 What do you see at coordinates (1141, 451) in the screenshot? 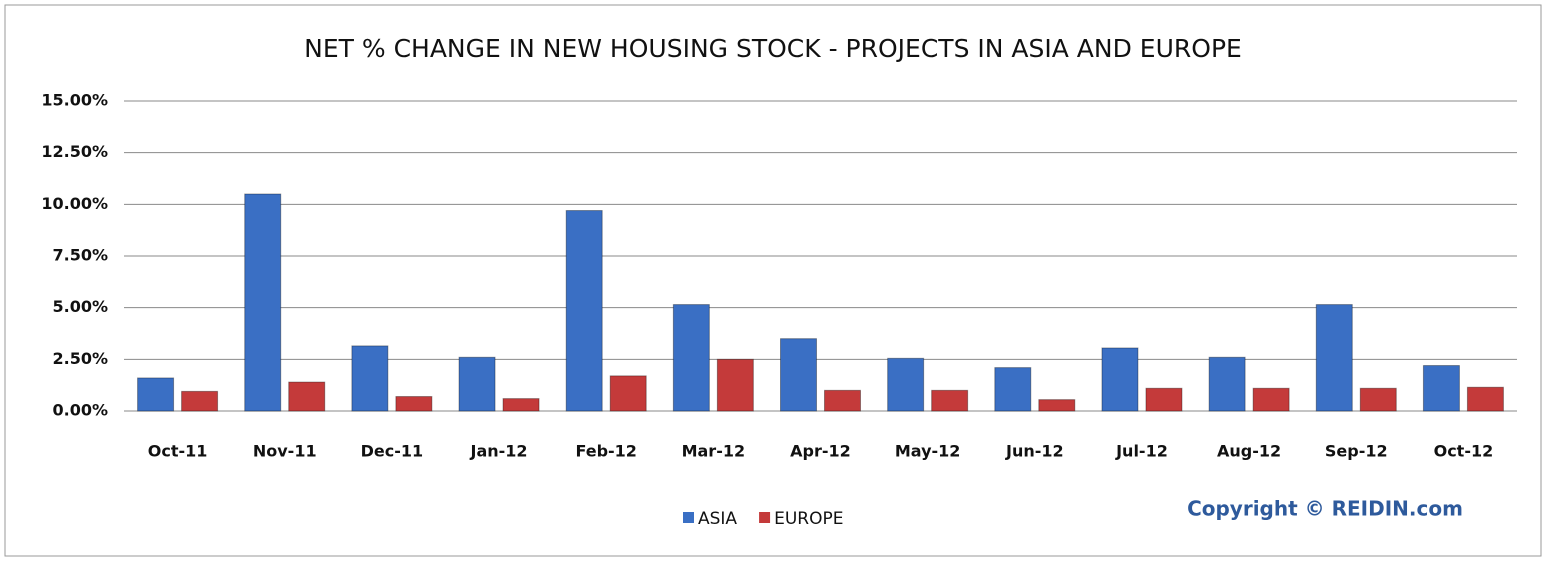
I see `x-tick-label: Jul-12` at bounding box center [1141, 451].